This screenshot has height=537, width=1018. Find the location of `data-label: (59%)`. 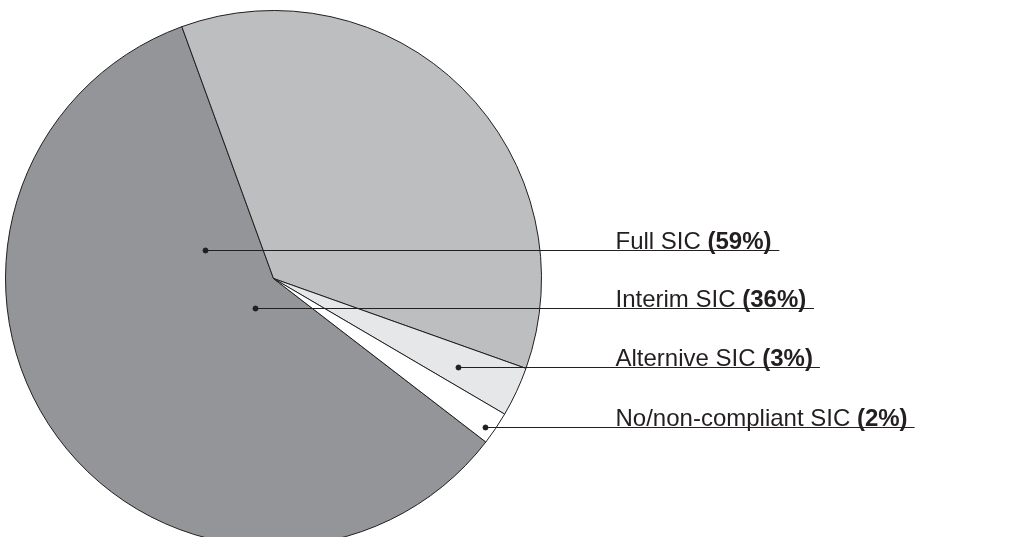

data-label: (59%) is located at coordinates (739, 240).